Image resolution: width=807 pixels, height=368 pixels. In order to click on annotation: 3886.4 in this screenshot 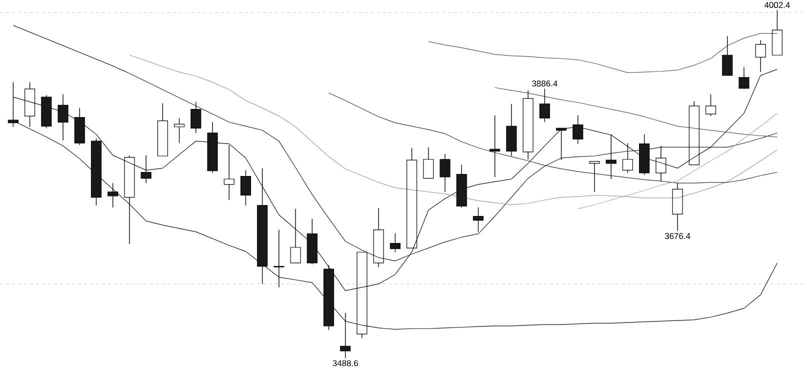, I will do `click(545, 83)`.